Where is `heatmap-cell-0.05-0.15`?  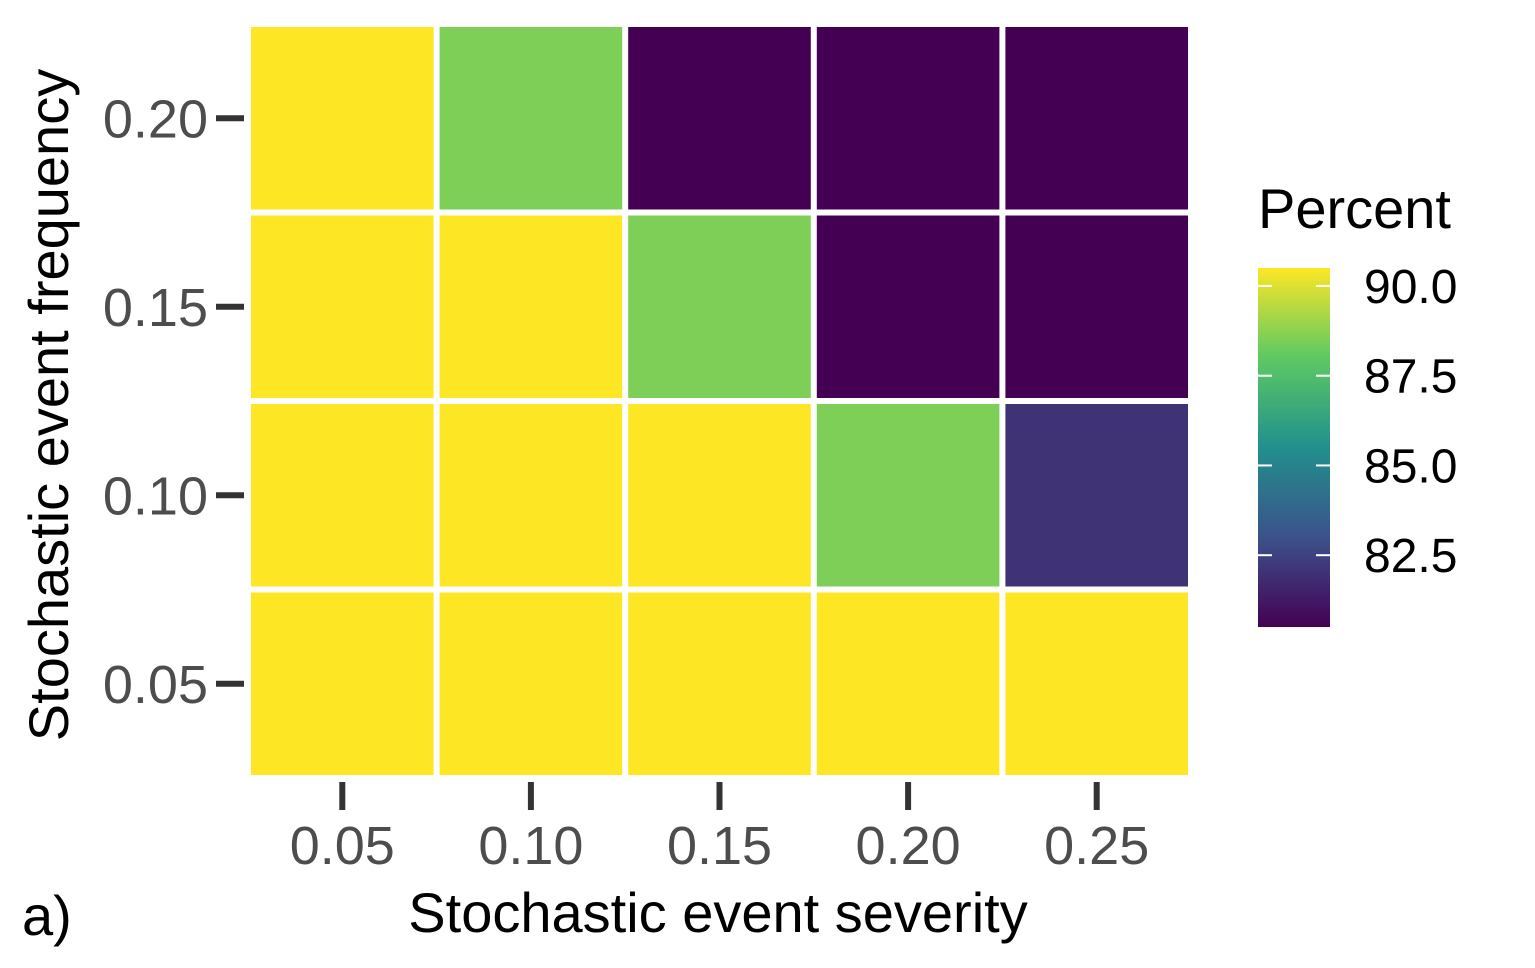
heatmap-cell-0.05-0.15 is located at coordinates (719, 683).